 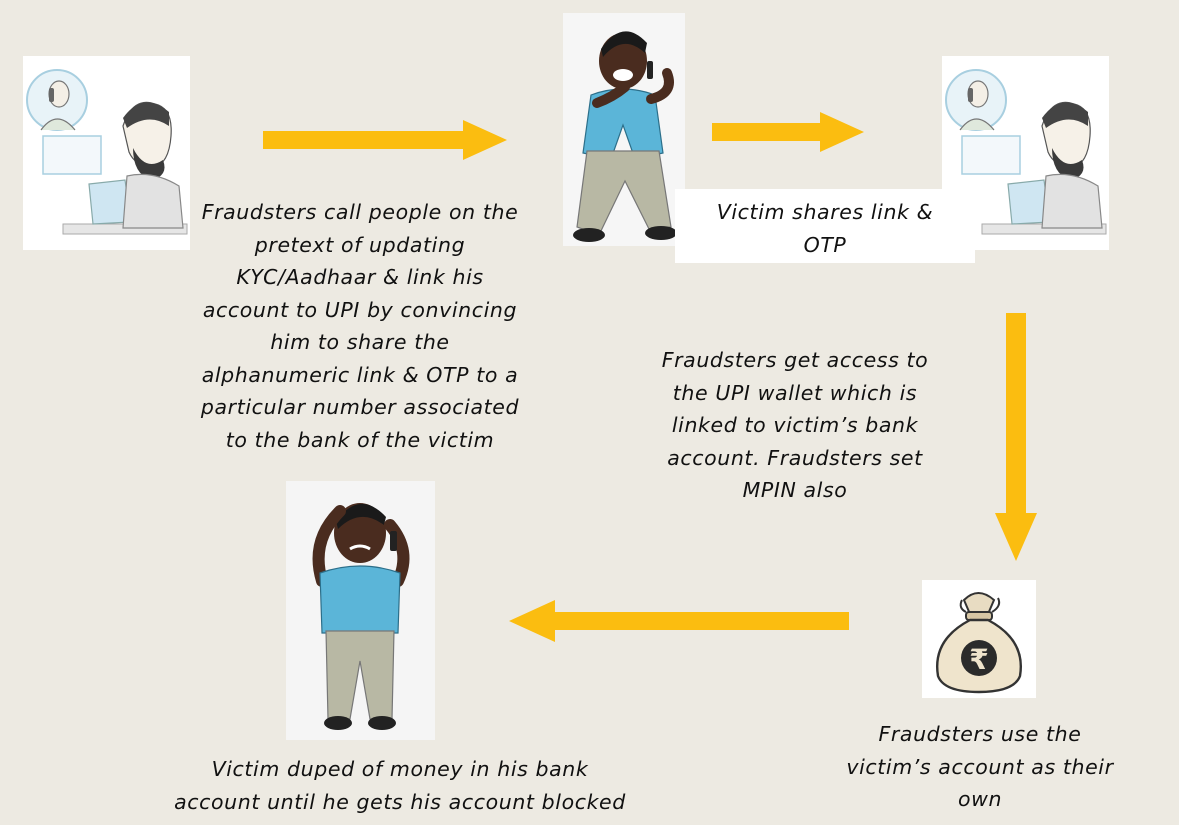 I want to click on victim-shares-box, so click(x=825, y=226).